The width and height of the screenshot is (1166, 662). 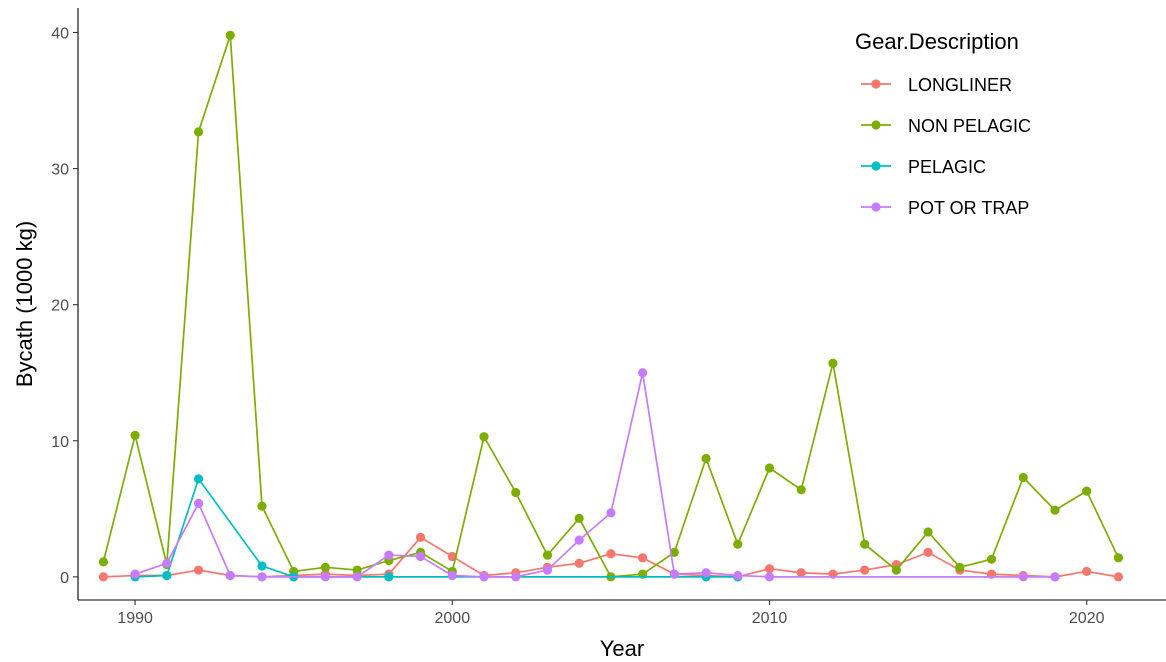 What do you see at coordinates (60, 33) in the screenshot?
I see `y-tick-label: 40` at bounding box center [60, 33].